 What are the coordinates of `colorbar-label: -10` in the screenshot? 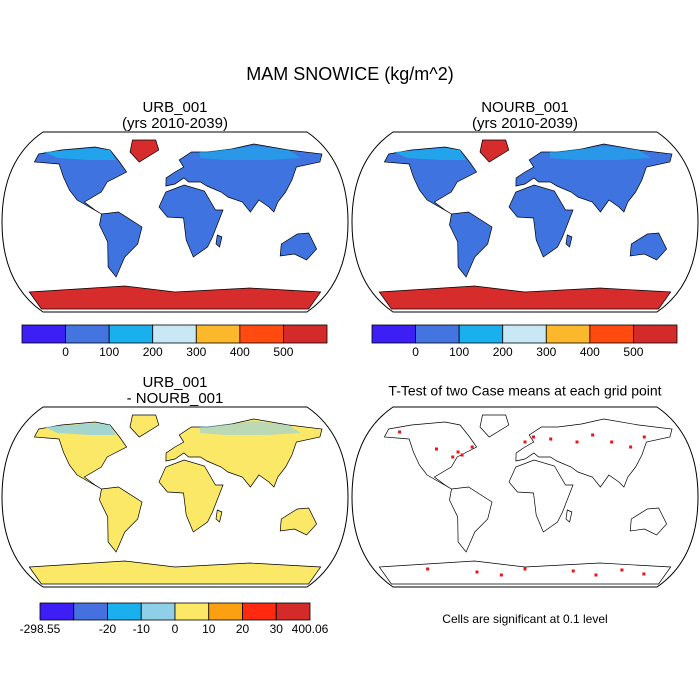 It's located at (142, 629).